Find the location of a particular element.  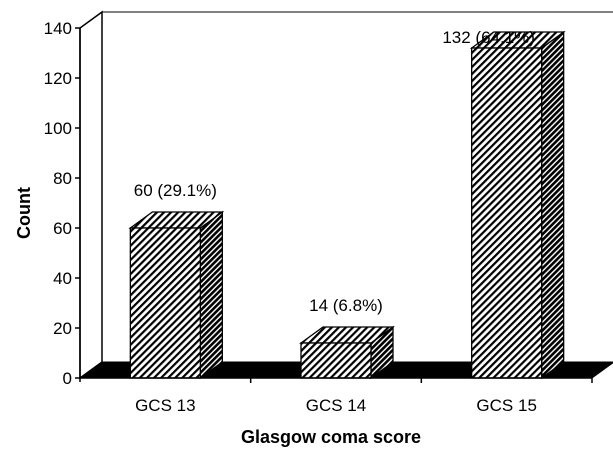

x-axis-tick-labels: GCS 13 GCS 14 GCS 15 is located at coordinates (336, 396).